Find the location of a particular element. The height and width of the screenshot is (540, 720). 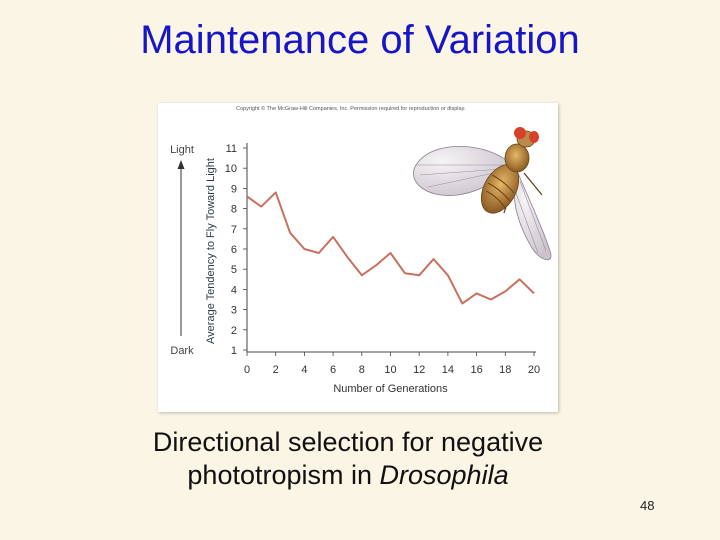

y-tick-label: 4 is located at coordinates (234, 290).